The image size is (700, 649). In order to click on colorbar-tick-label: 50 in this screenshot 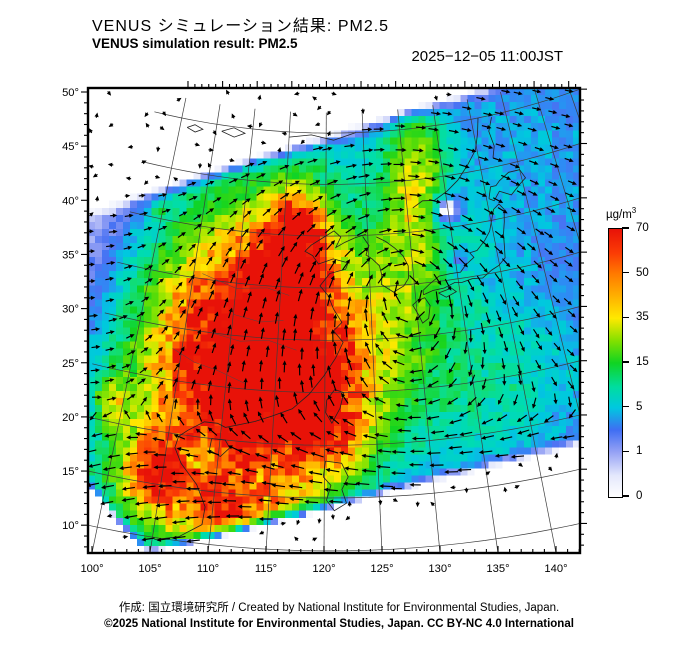, I will do `click(642, 272)`.